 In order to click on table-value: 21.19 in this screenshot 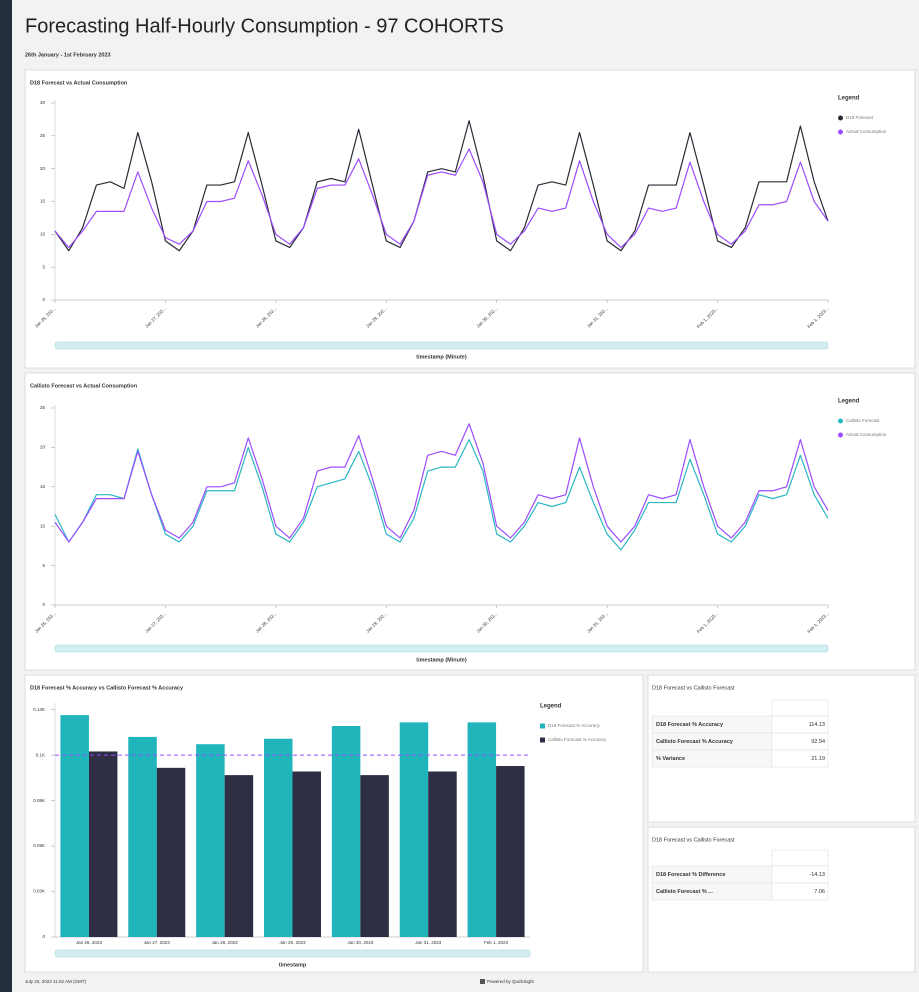, I will do `click(818, 759)`.